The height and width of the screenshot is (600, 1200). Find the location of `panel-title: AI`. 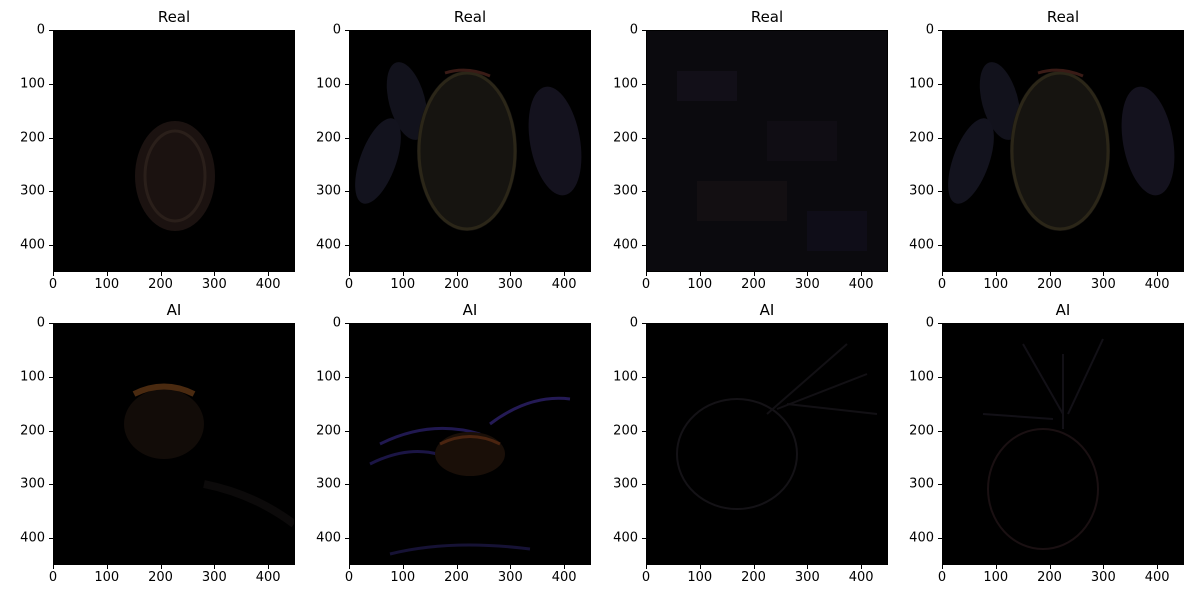

panel-title: AI is located at coordinates (1063, 310).